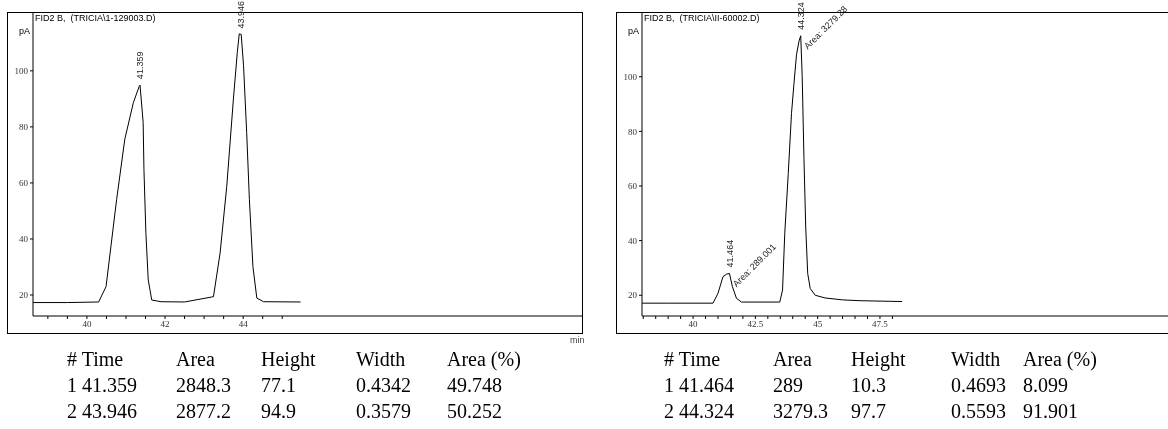 This screenshot has width=1168, height=429. Describe the element at coordinates (284, 411) in the screenshot. I see `text: 2 43.946 2877.2 94.9 0.3579 50.252` at that location.